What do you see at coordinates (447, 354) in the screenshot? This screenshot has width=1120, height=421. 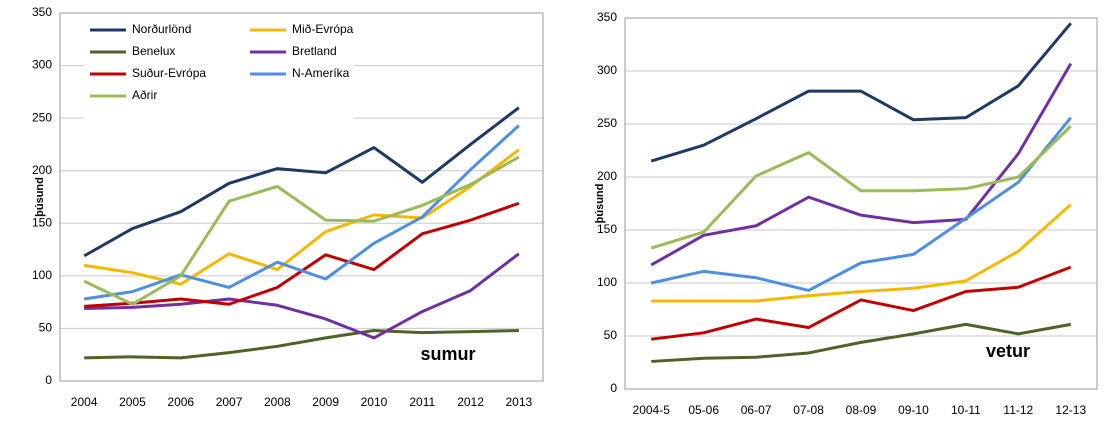 I see `annotation: sumur` at bounding box center [447, 354].